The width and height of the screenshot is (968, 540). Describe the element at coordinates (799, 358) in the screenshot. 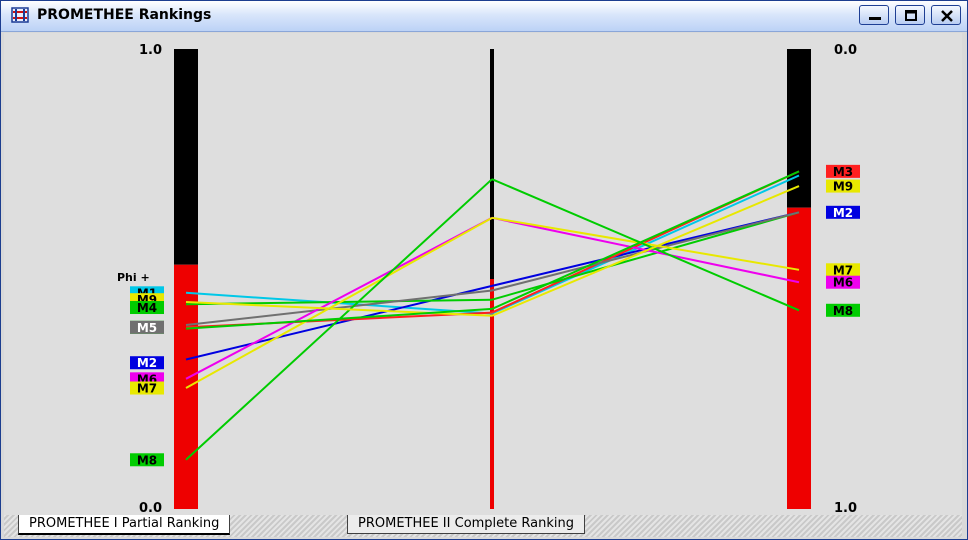

I see `right-axis-red-segment` at that location.